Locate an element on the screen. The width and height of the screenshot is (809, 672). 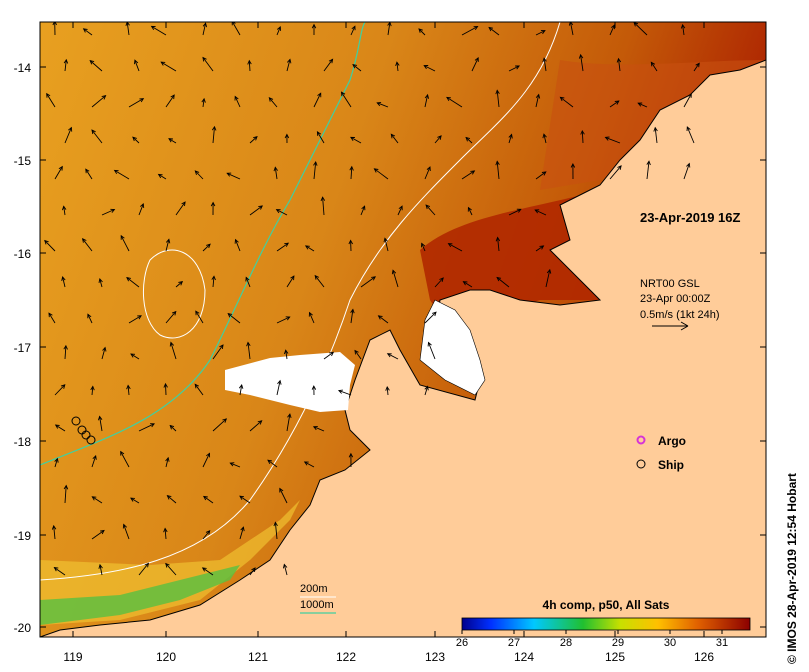
lat-label: -18 is located at coordinates (23, 442).